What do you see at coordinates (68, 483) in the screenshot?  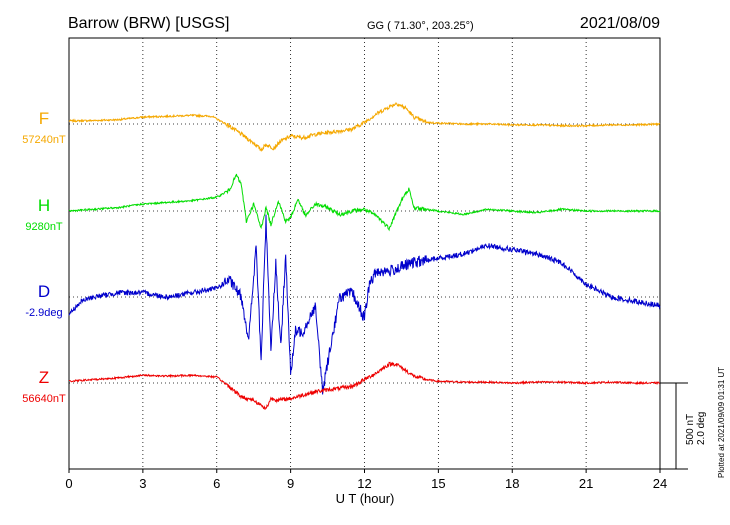 I see `x-tick-label: 0` at bounding box center [68, 483].